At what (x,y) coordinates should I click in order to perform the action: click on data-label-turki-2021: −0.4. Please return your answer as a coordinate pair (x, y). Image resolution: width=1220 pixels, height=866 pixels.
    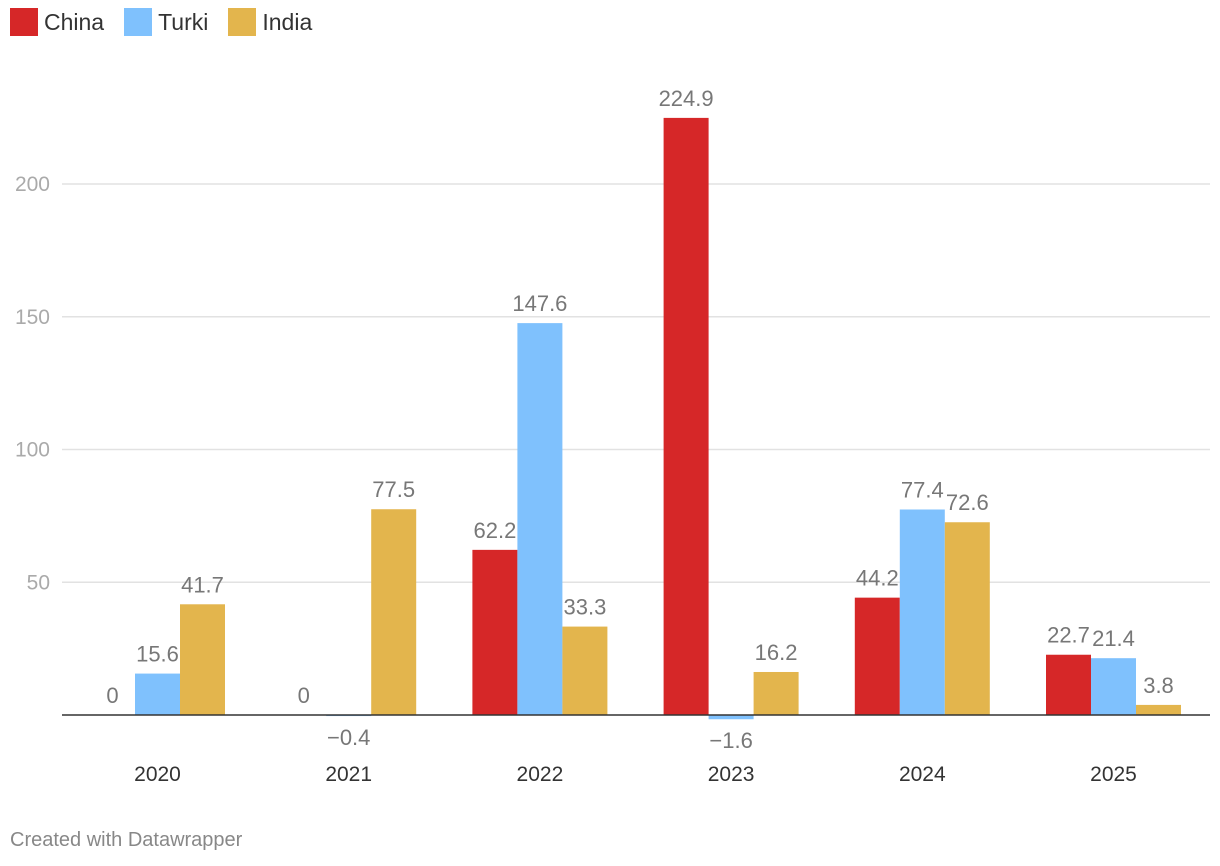
    Looking at the image, I should click on (348, 737).